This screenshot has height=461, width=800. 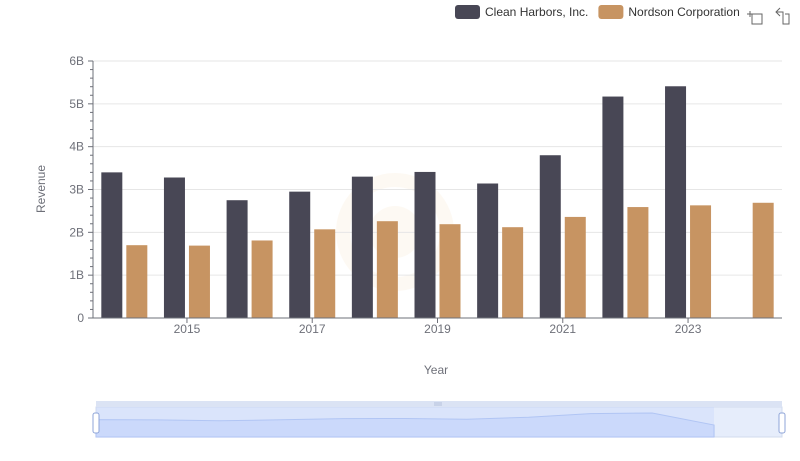 I want to click on bar-2020-clean-harbors, so click(x=488, y=250).